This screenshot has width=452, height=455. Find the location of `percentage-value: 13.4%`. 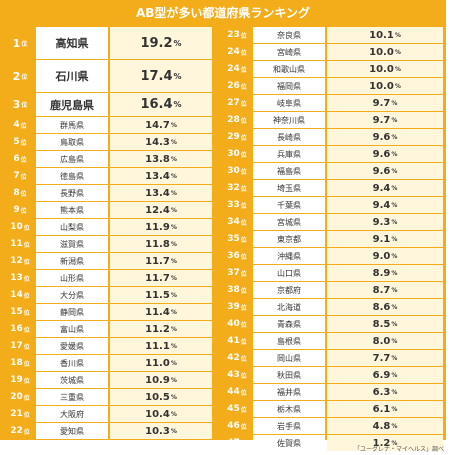

percentage-value: 13.4% is located at coordinates (161, 176).